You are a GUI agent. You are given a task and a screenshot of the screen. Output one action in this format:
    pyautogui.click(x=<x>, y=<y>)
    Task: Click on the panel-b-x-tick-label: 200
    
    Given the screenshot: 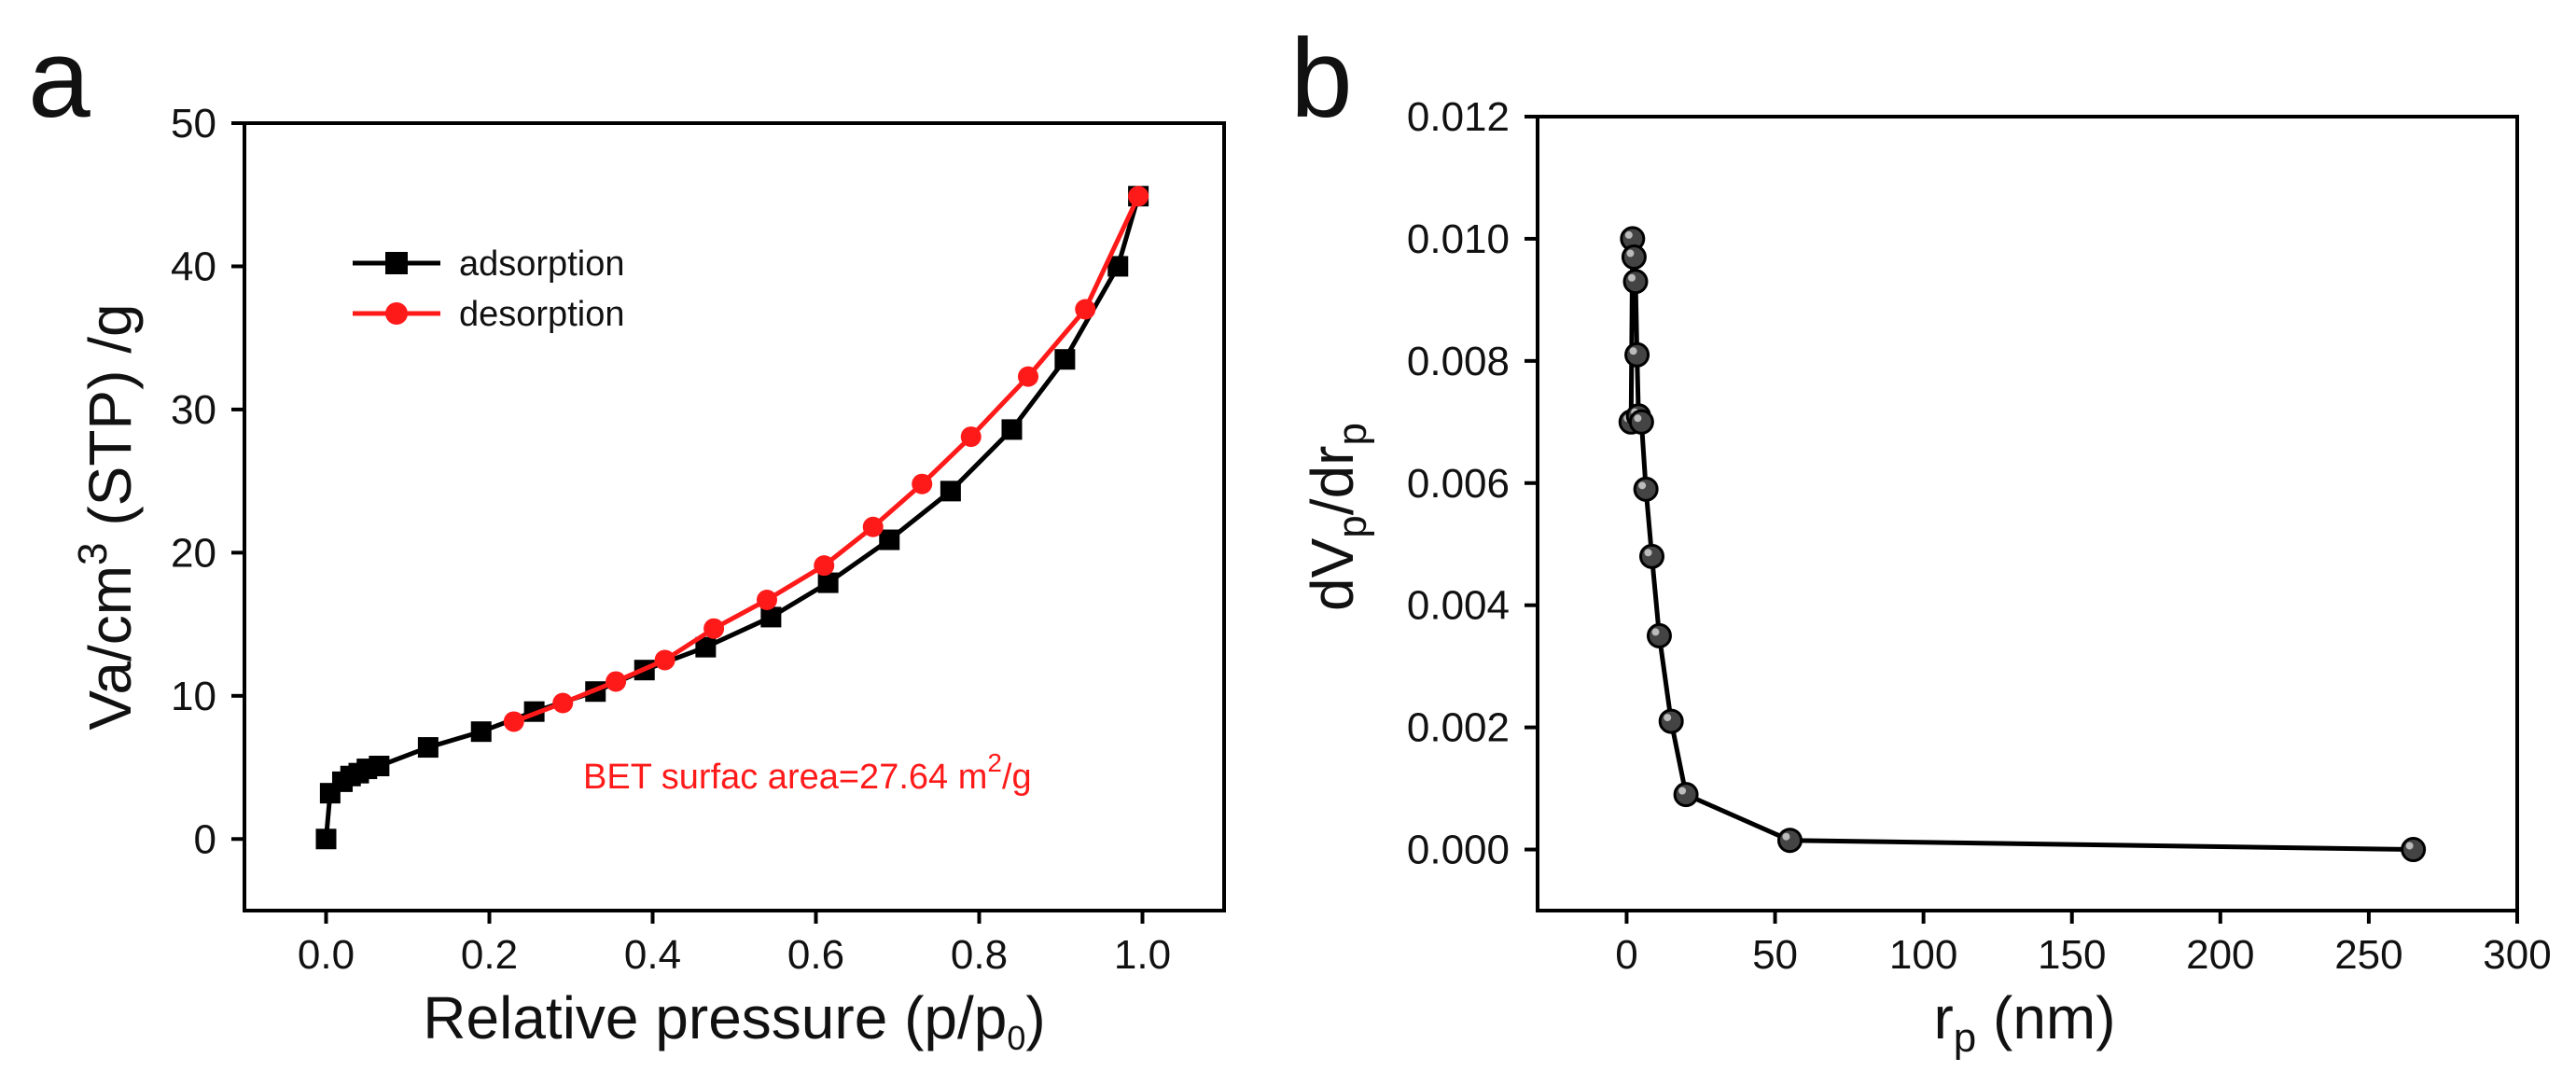 What is the action you would take?
    pyautogui.click(x=2220, y=955)
    